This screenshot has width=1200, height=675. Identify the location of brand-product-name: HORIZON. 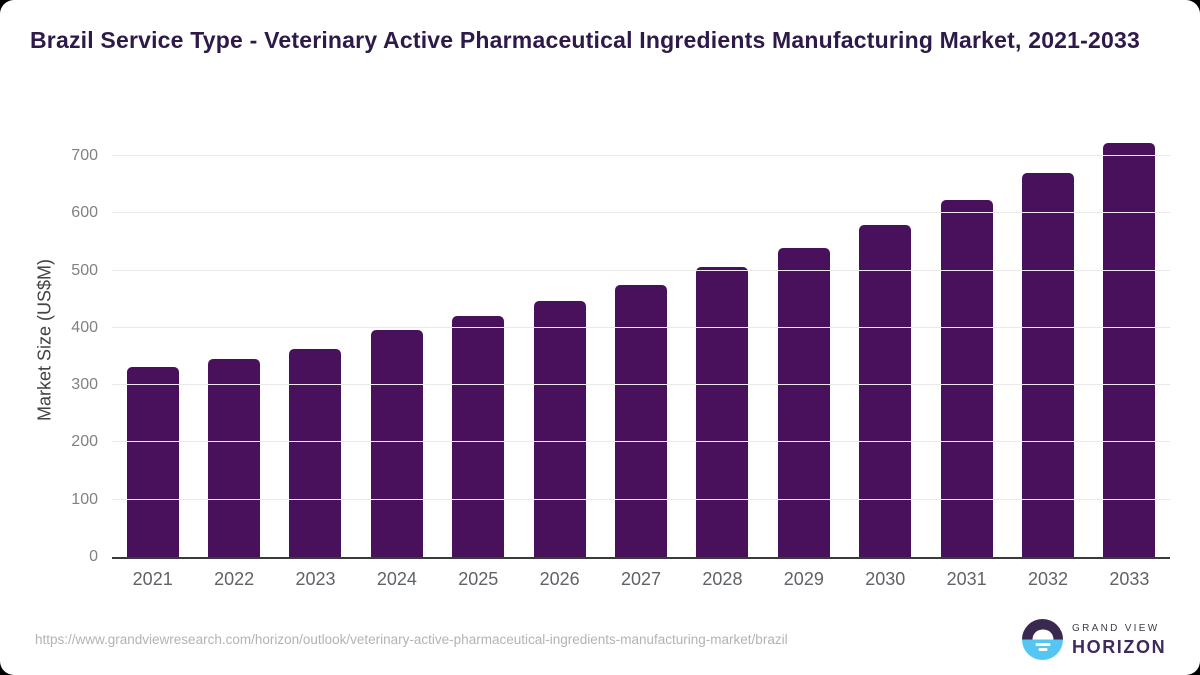
(1119, 646).